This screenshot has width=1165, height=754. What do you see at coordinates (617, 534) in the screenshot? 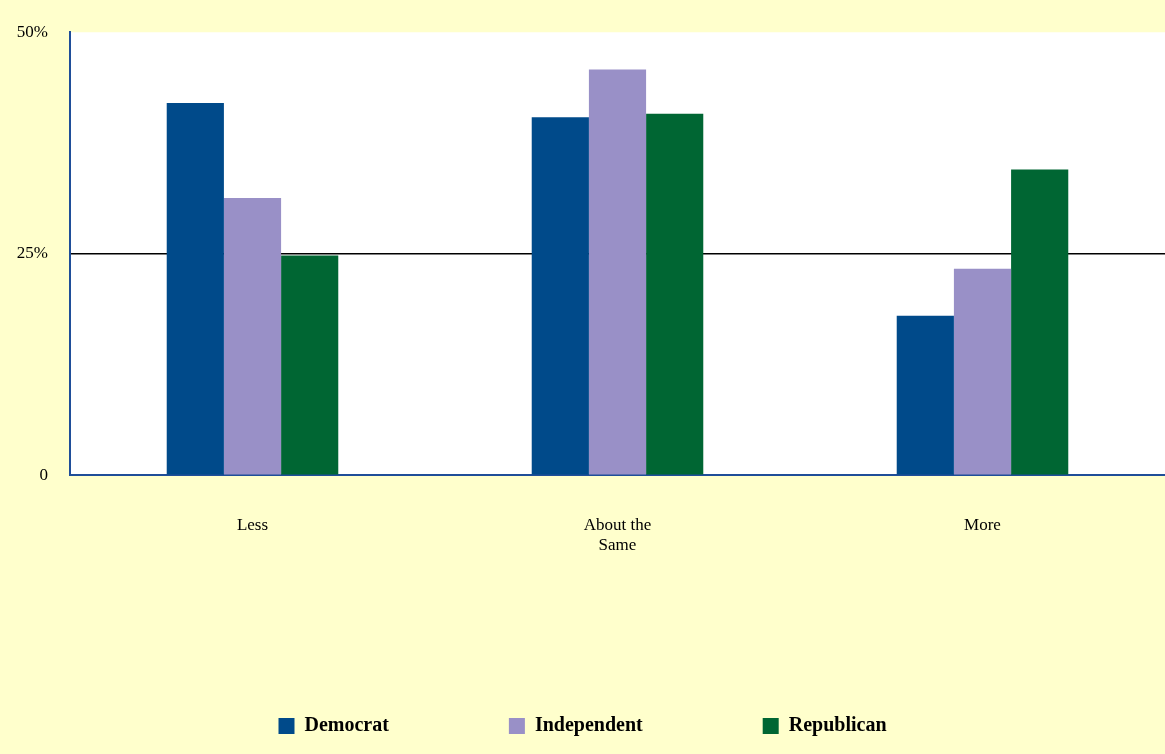
I see `x-tick-label: About the Same` at bounding box center [617, 534].